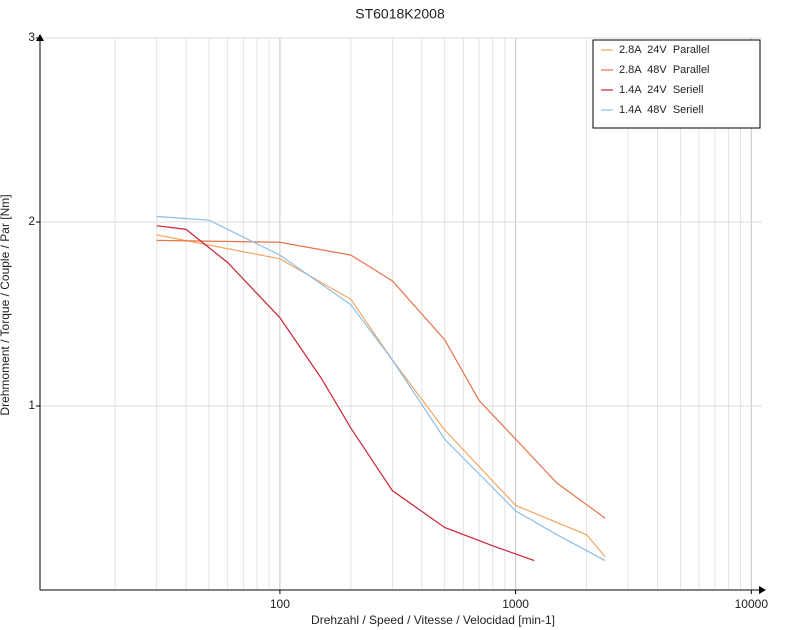 This screenshot has height=630, width=800. What do you see at coordinates (661, 90) in the screenshot?
I see `legend-label: 1.4A 24V Seriell` at bounding box center [661, 90].